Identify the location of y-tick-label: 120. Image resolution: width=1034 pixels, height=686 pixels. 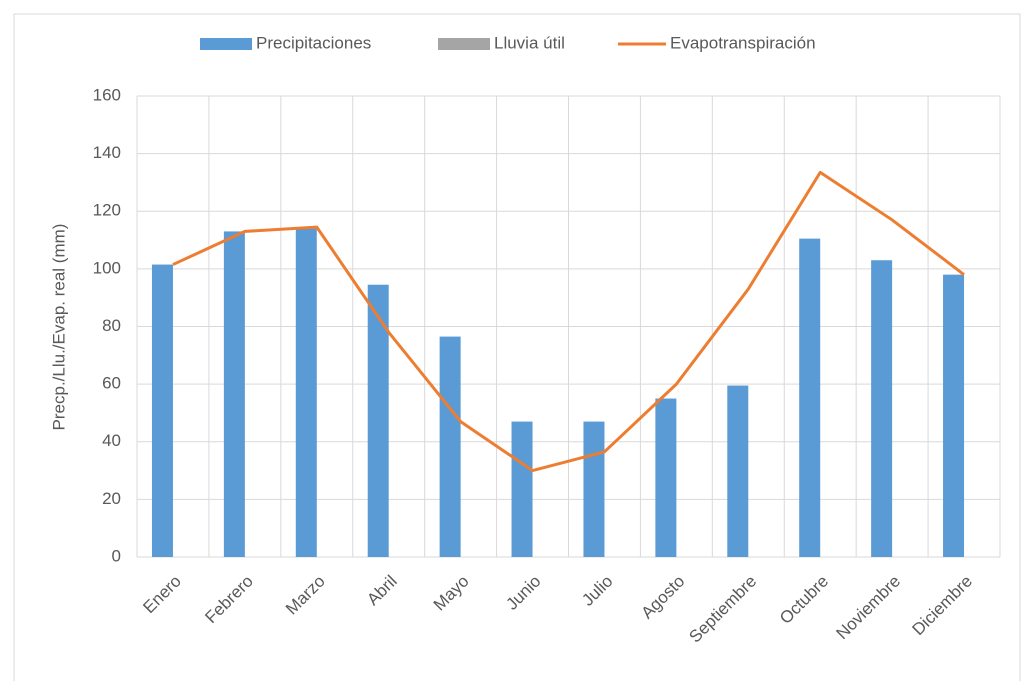
(107, 210).